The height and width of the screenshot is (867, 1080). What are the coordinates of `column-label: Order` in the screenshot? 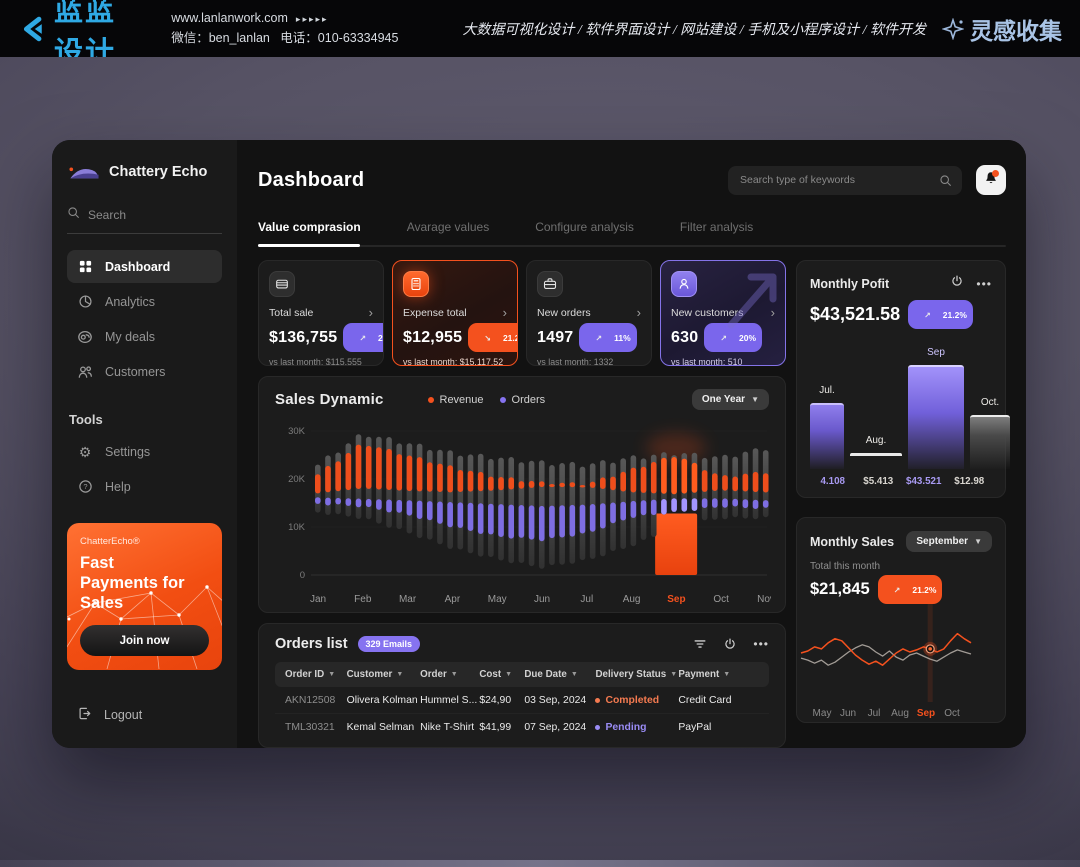 It's located at (433, 674).